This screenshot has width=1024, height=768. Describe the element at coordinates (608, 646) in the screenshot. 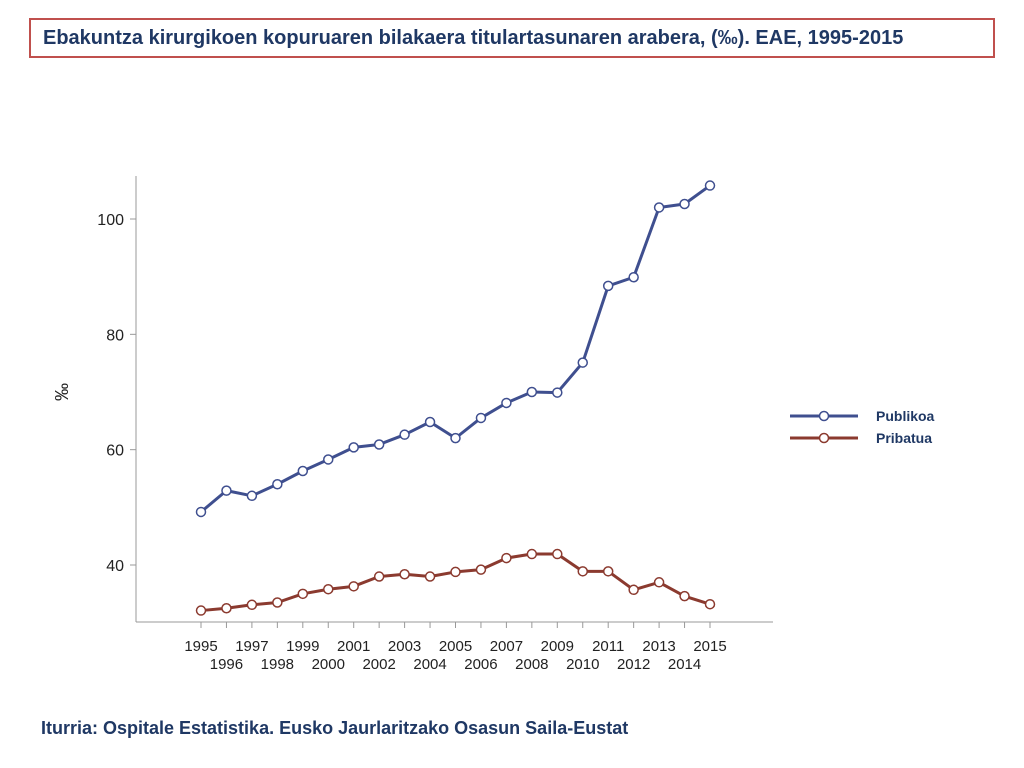

I see `x-tick-label: 2011` at that location.